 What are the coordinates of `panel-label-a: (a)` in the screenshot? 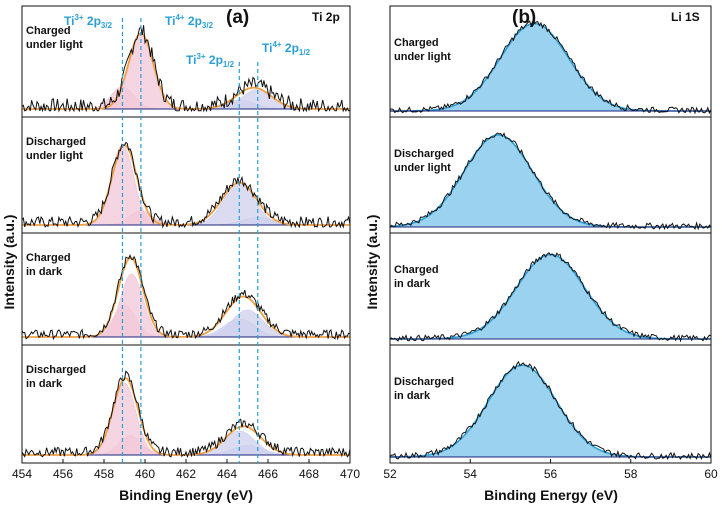 It's located at (237, 17).